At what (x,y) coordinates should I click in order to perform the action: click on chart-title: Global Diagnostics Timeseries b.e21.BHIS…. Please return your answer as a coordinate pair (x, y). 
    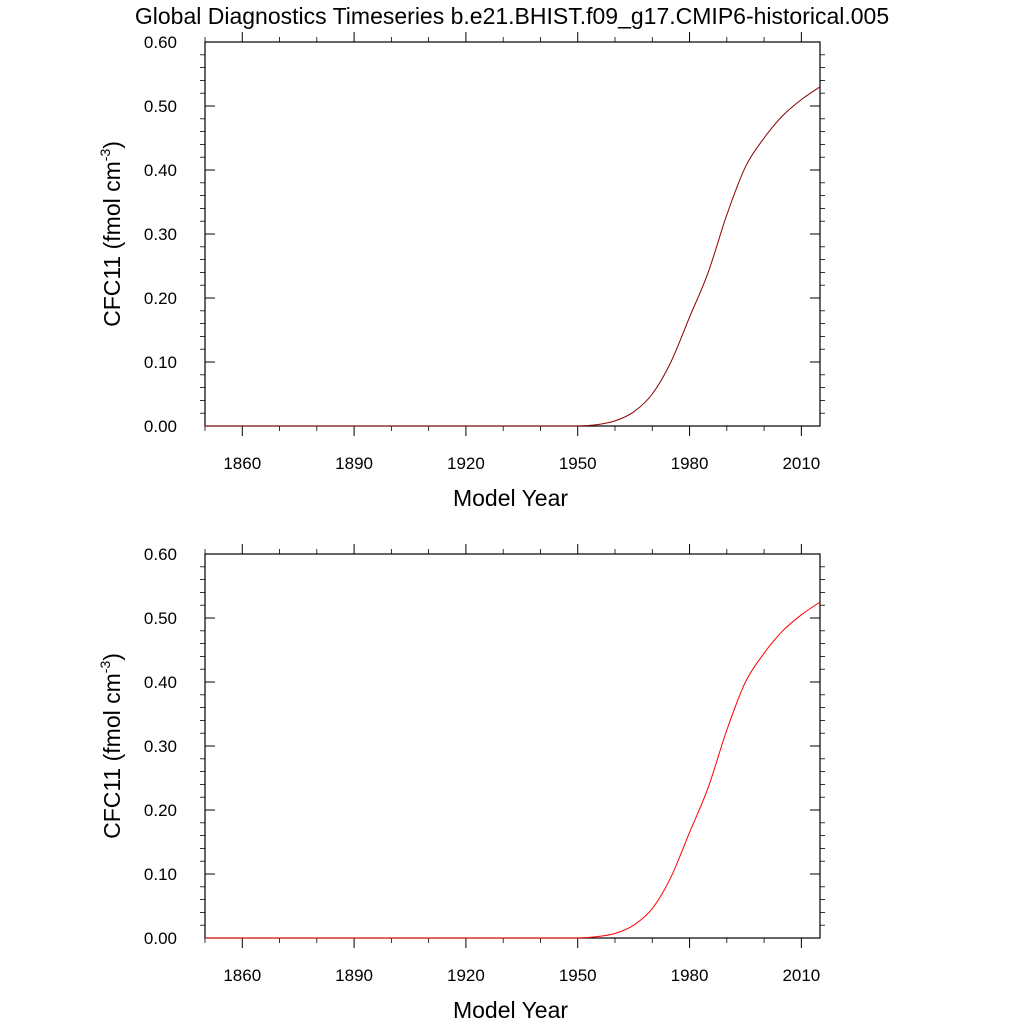
    Looking at the image, I should click on (512, 16).